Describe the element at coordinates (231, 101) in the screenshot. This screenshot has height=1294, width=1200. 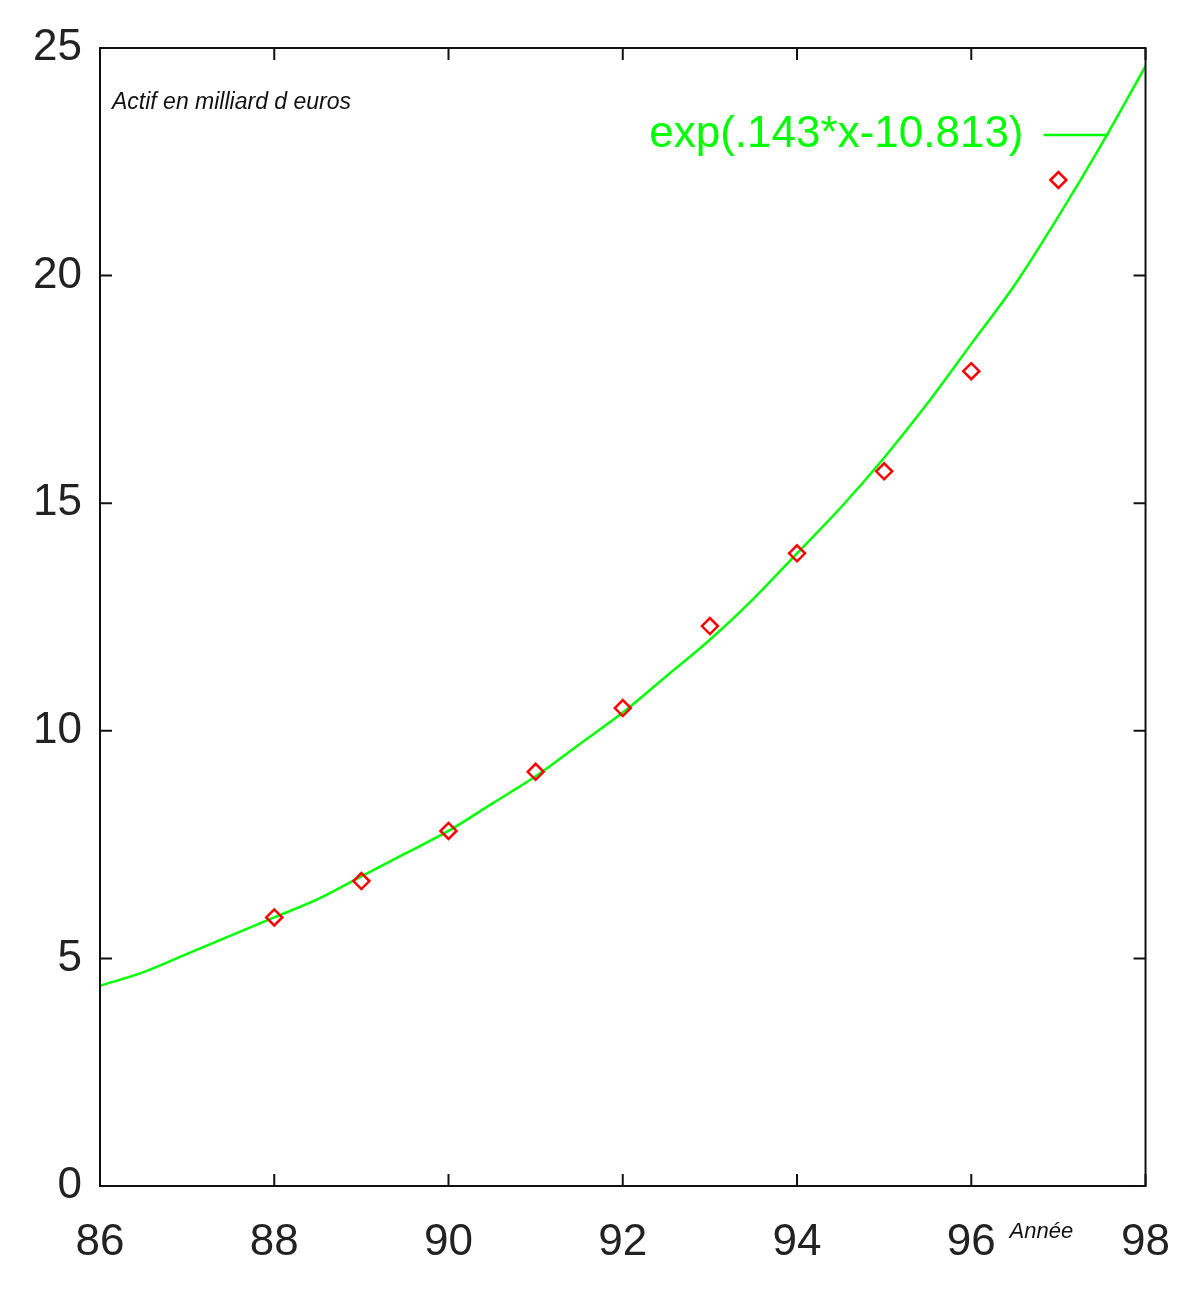
I see `y-axis-title: Actif en milliard d euros` at that location.